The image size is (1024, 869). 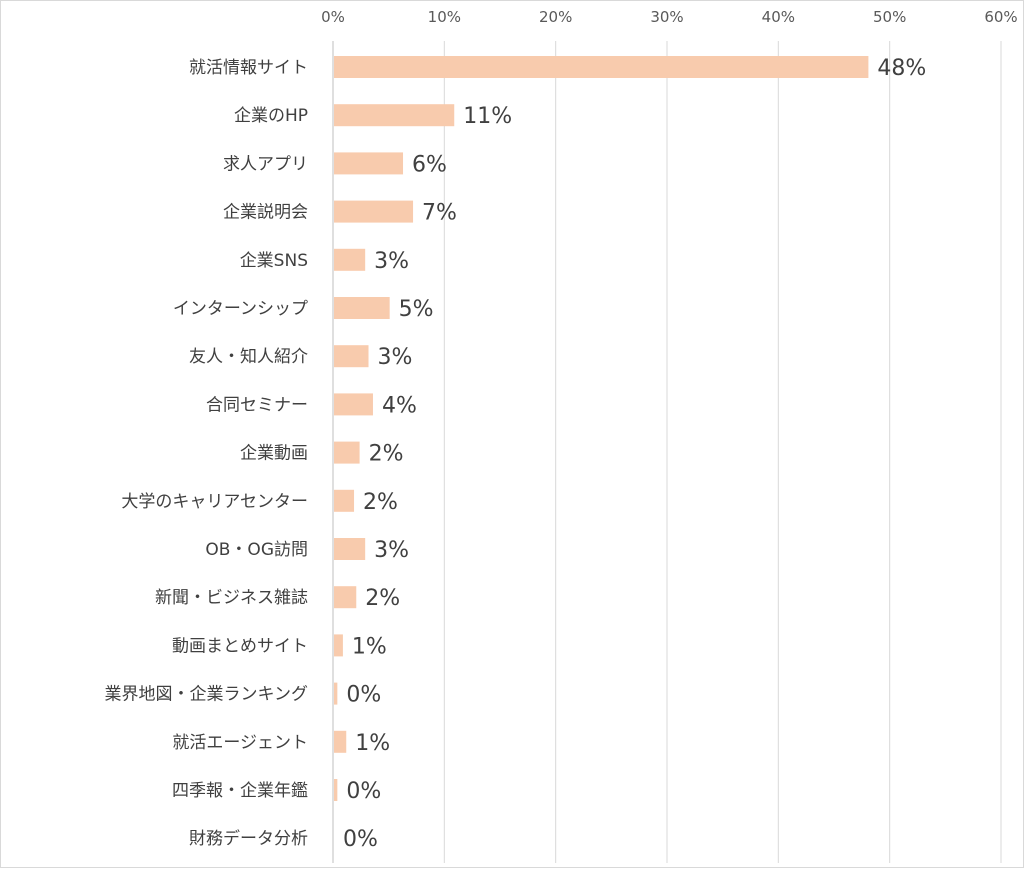 I want to click on category-label: 動画まとめサイト, so click(x=240, y=646).